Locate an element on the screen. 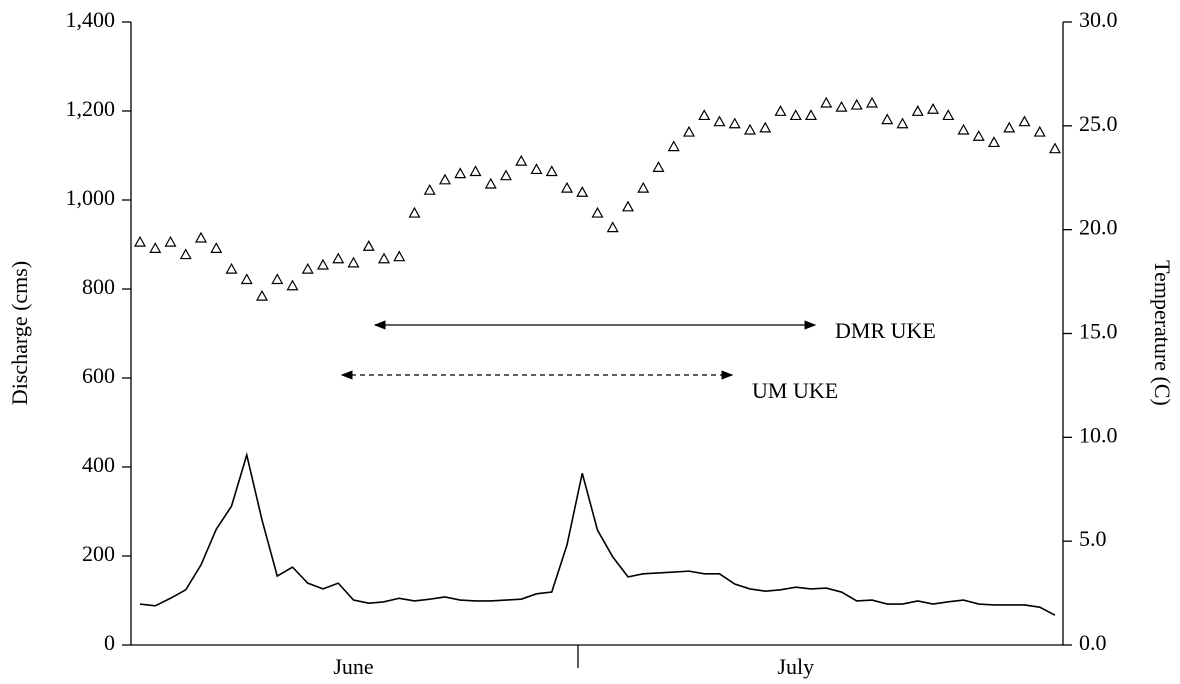  y2-tick-label: 25.0 is located at coordinates (1098, 123).